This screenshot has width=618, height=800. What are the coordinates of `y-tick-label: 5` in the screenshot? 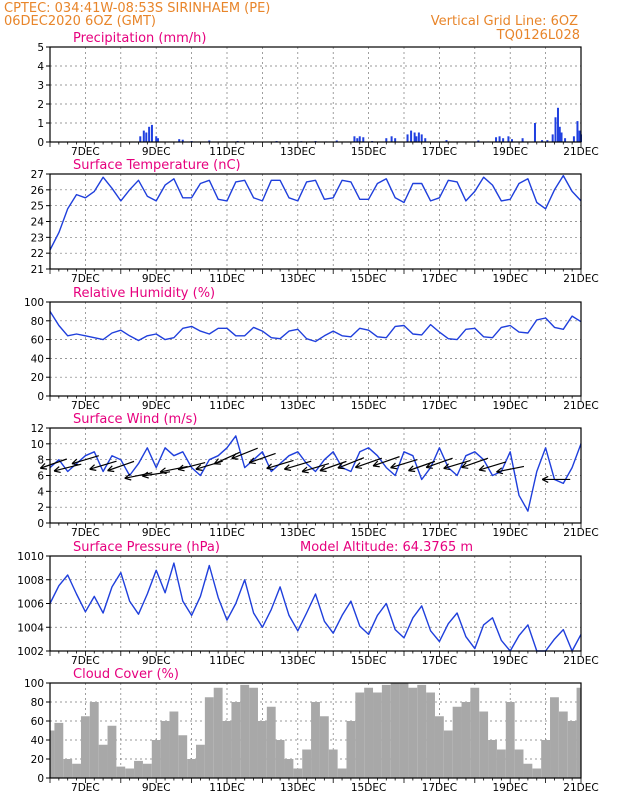 It's located at (40, 48).